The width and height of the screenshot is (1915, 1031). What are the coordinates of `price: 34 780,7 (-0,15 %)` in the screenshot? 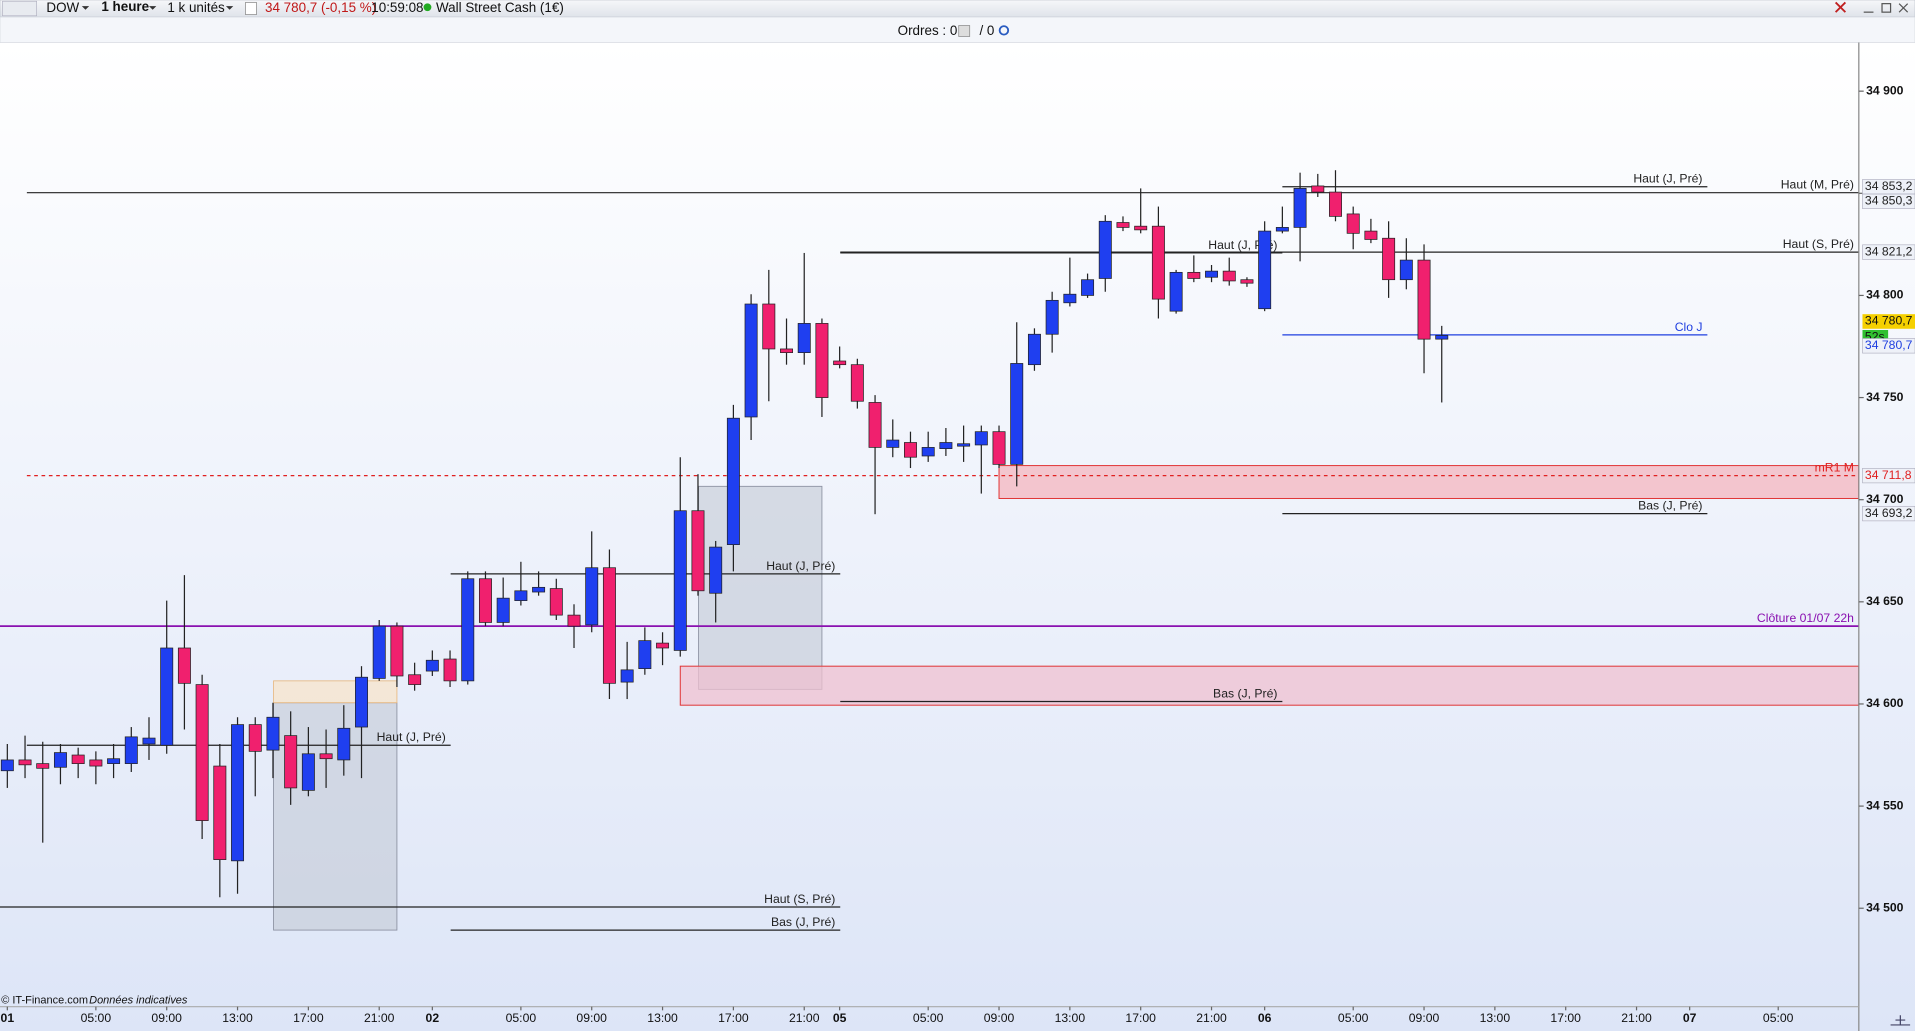 It's located at (320, 7).